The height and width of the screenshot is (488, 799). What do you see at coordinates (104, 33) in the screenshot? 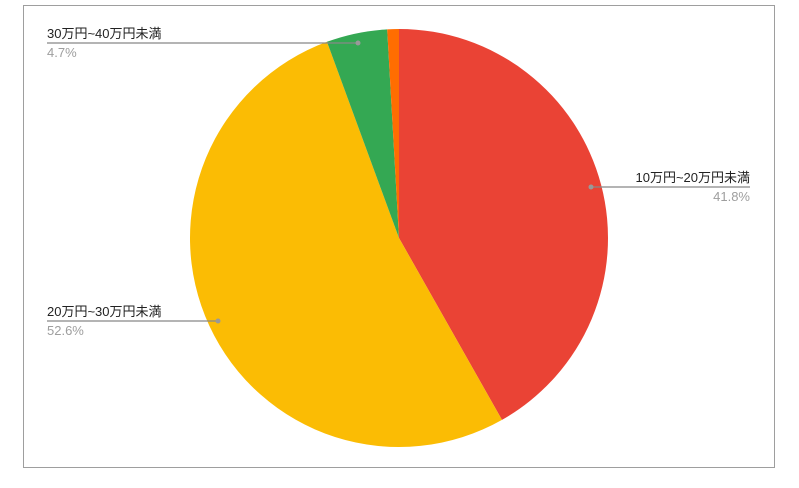
I see `slice-label: 30万円~40万円未満` at bounding box center [104, 33].